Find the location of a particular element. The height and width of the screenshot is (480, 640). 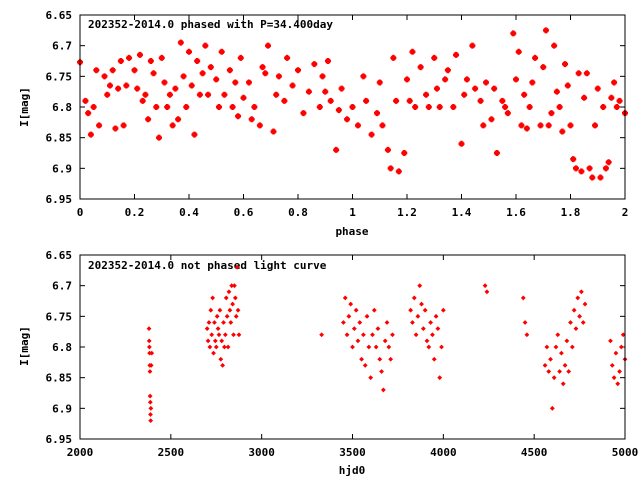

unphased-x-tick-label: 3000 is located at coordinates (261, 452).